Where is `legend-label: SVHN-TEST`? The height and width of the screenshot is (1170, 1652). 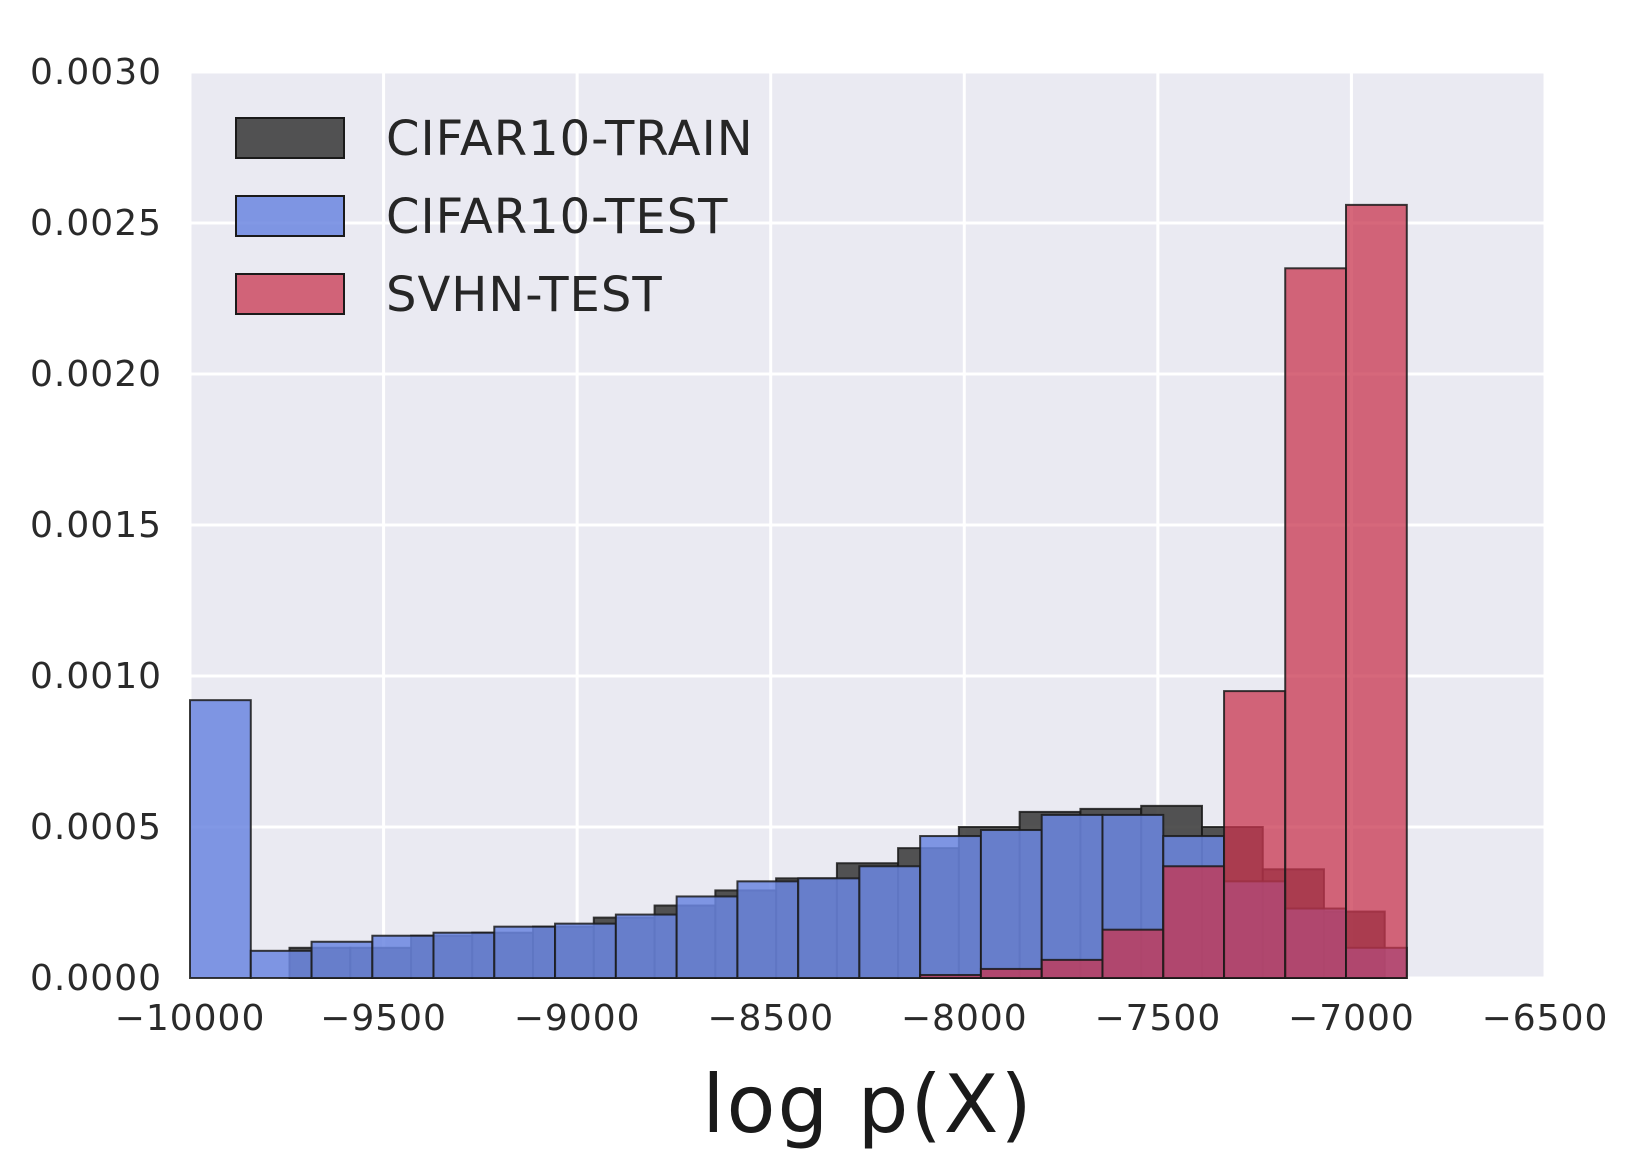
legend-label: SVHN-TEST is located at coordinates (524, 295).